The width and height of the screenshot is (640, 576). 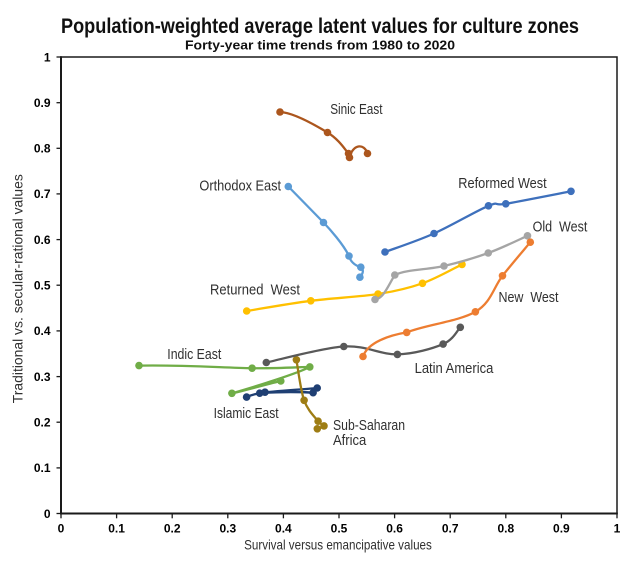 What do you see at coordinates (529, 298) in the screenshot?
I see `svg-text: New West` at bounding box center [529, 298].